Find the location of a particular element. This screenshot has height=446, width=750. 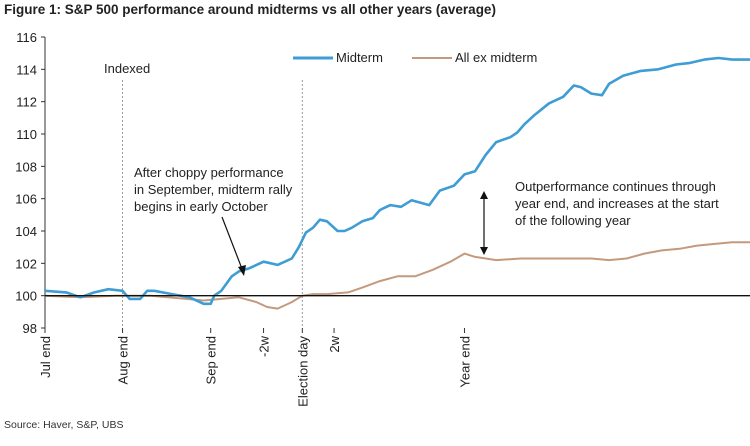

legend: Midterm All ex midterm is located at coordinates (415, 57).